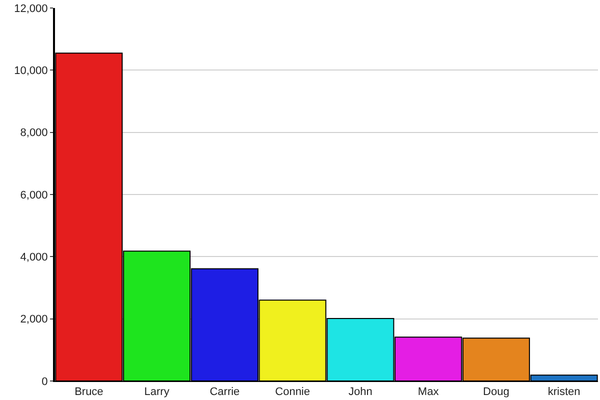 The width and height of the screenshot is (600, 400). I want to click on y-tick-label: 6,000, so click(34, 195).